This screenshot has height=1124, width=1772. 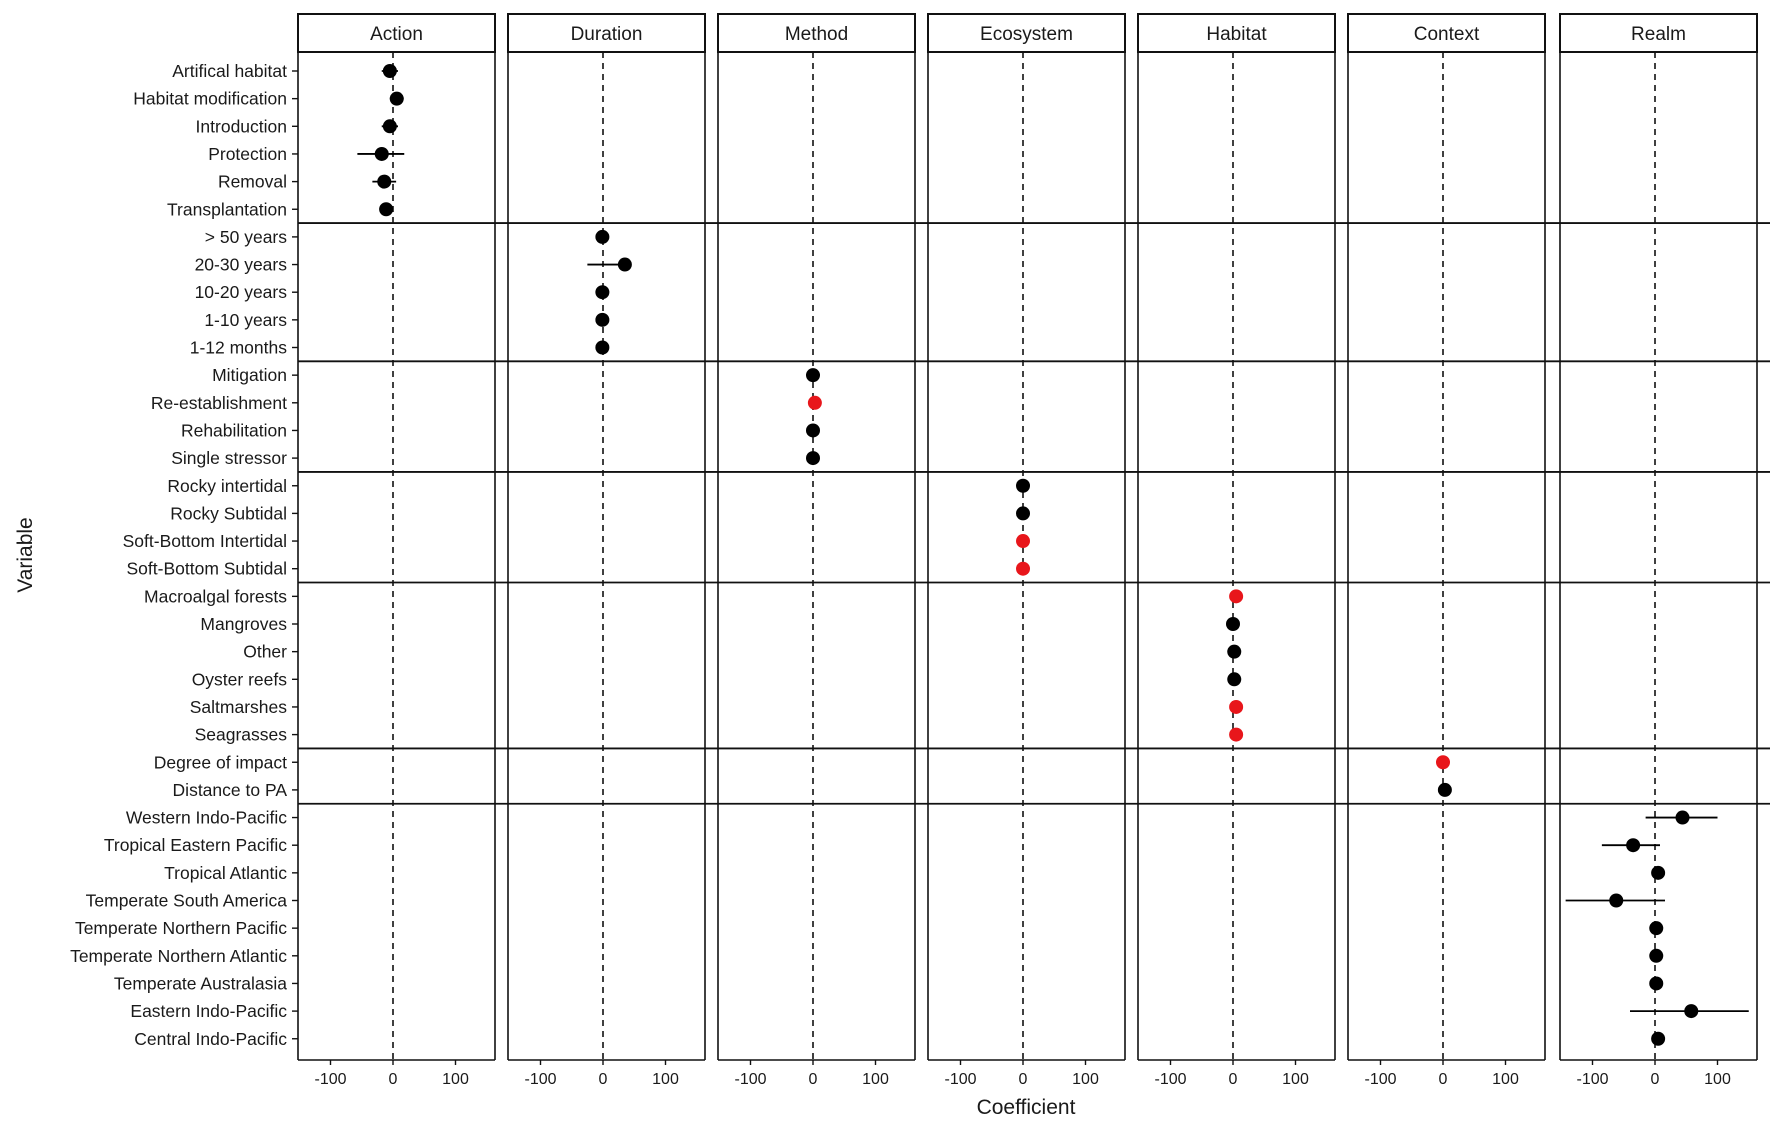 I want to click on y-tick-label: Eastern Indo-Pacific, so click(x=208, y=1011).